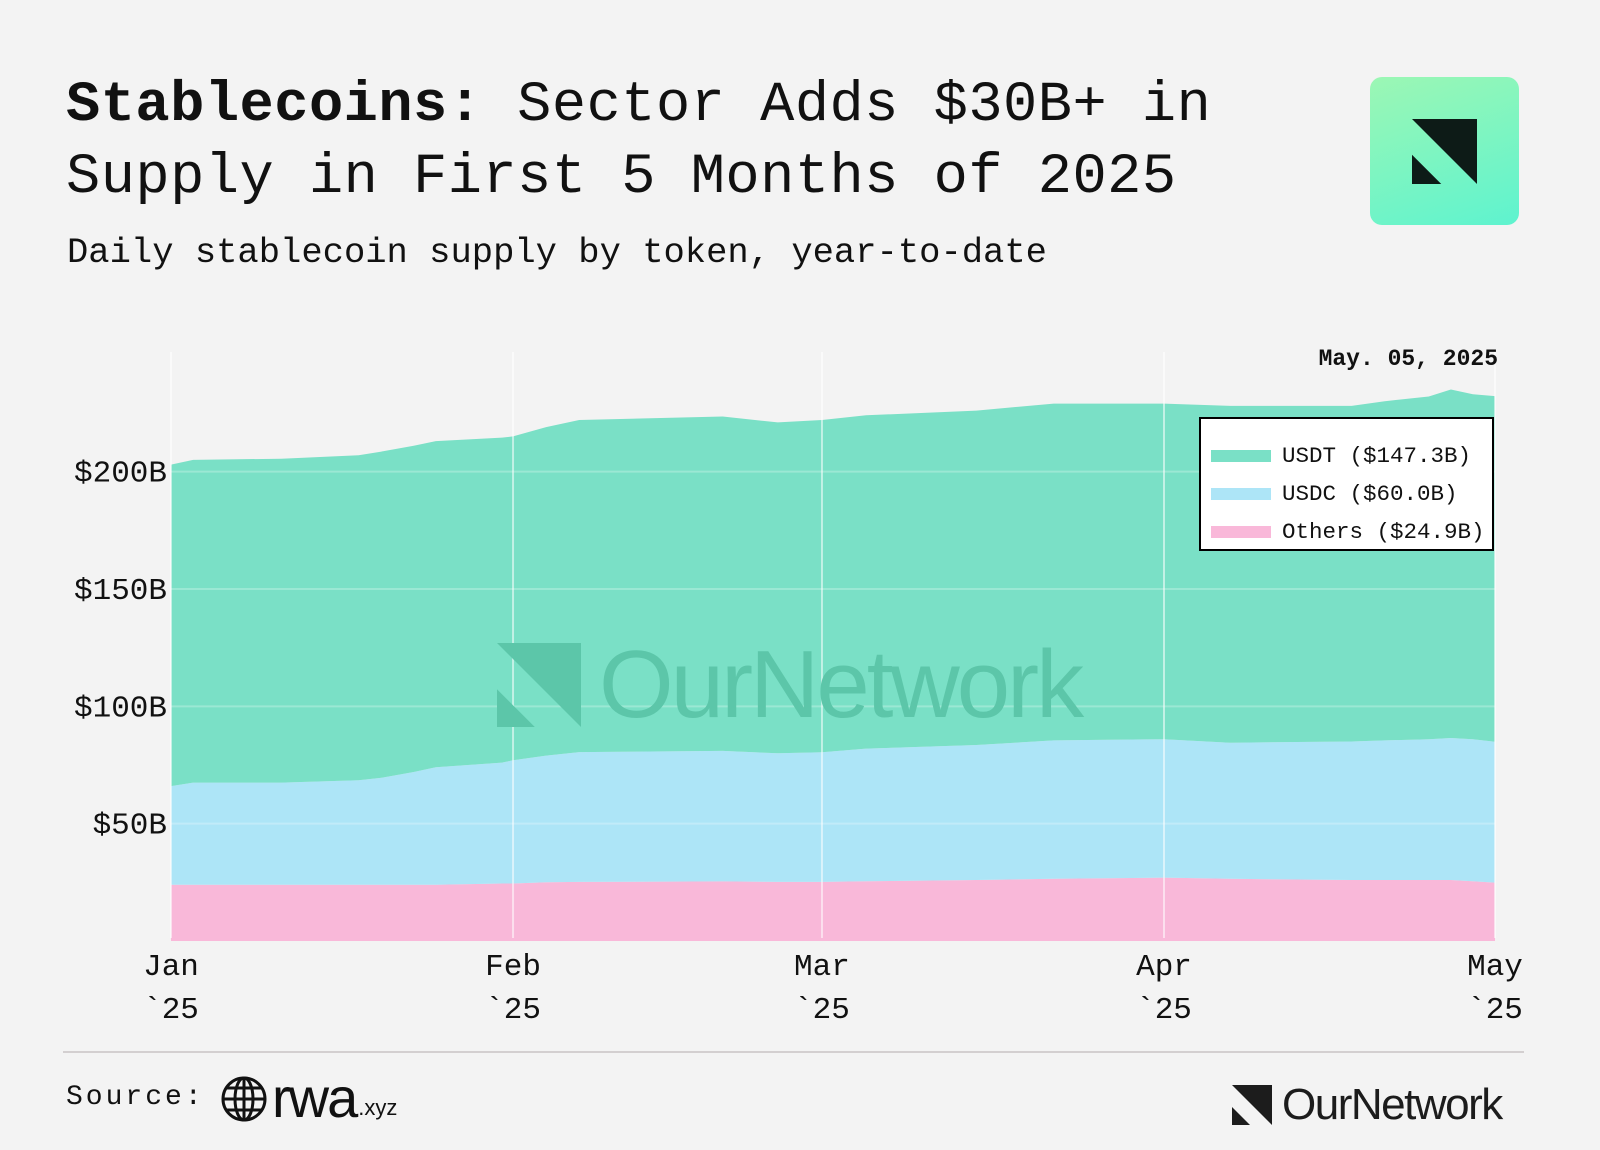  I want to click on footer-divider, so click(793, 1052).